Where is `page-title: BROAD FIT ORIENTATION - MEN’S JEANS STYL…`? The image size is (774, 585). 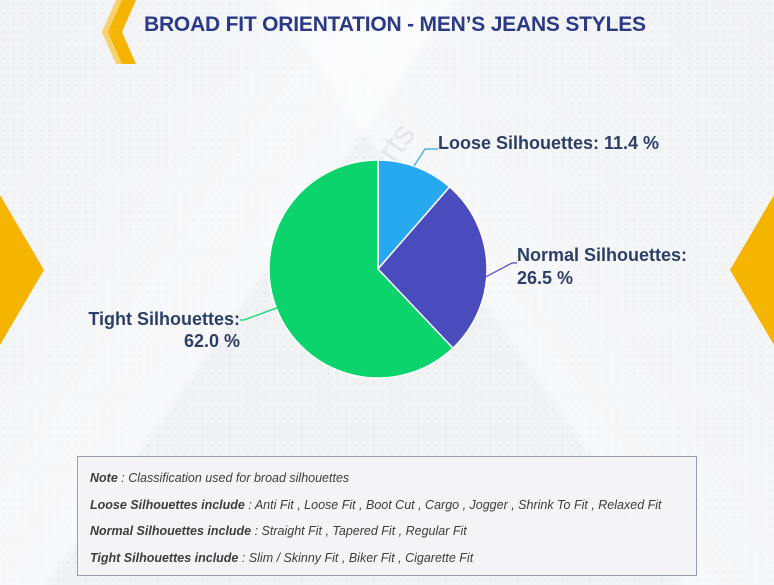
page-title: BROAD FIT ORIENTATION - MEN’S JEANS STYL… is located at coordinates (395, 24).